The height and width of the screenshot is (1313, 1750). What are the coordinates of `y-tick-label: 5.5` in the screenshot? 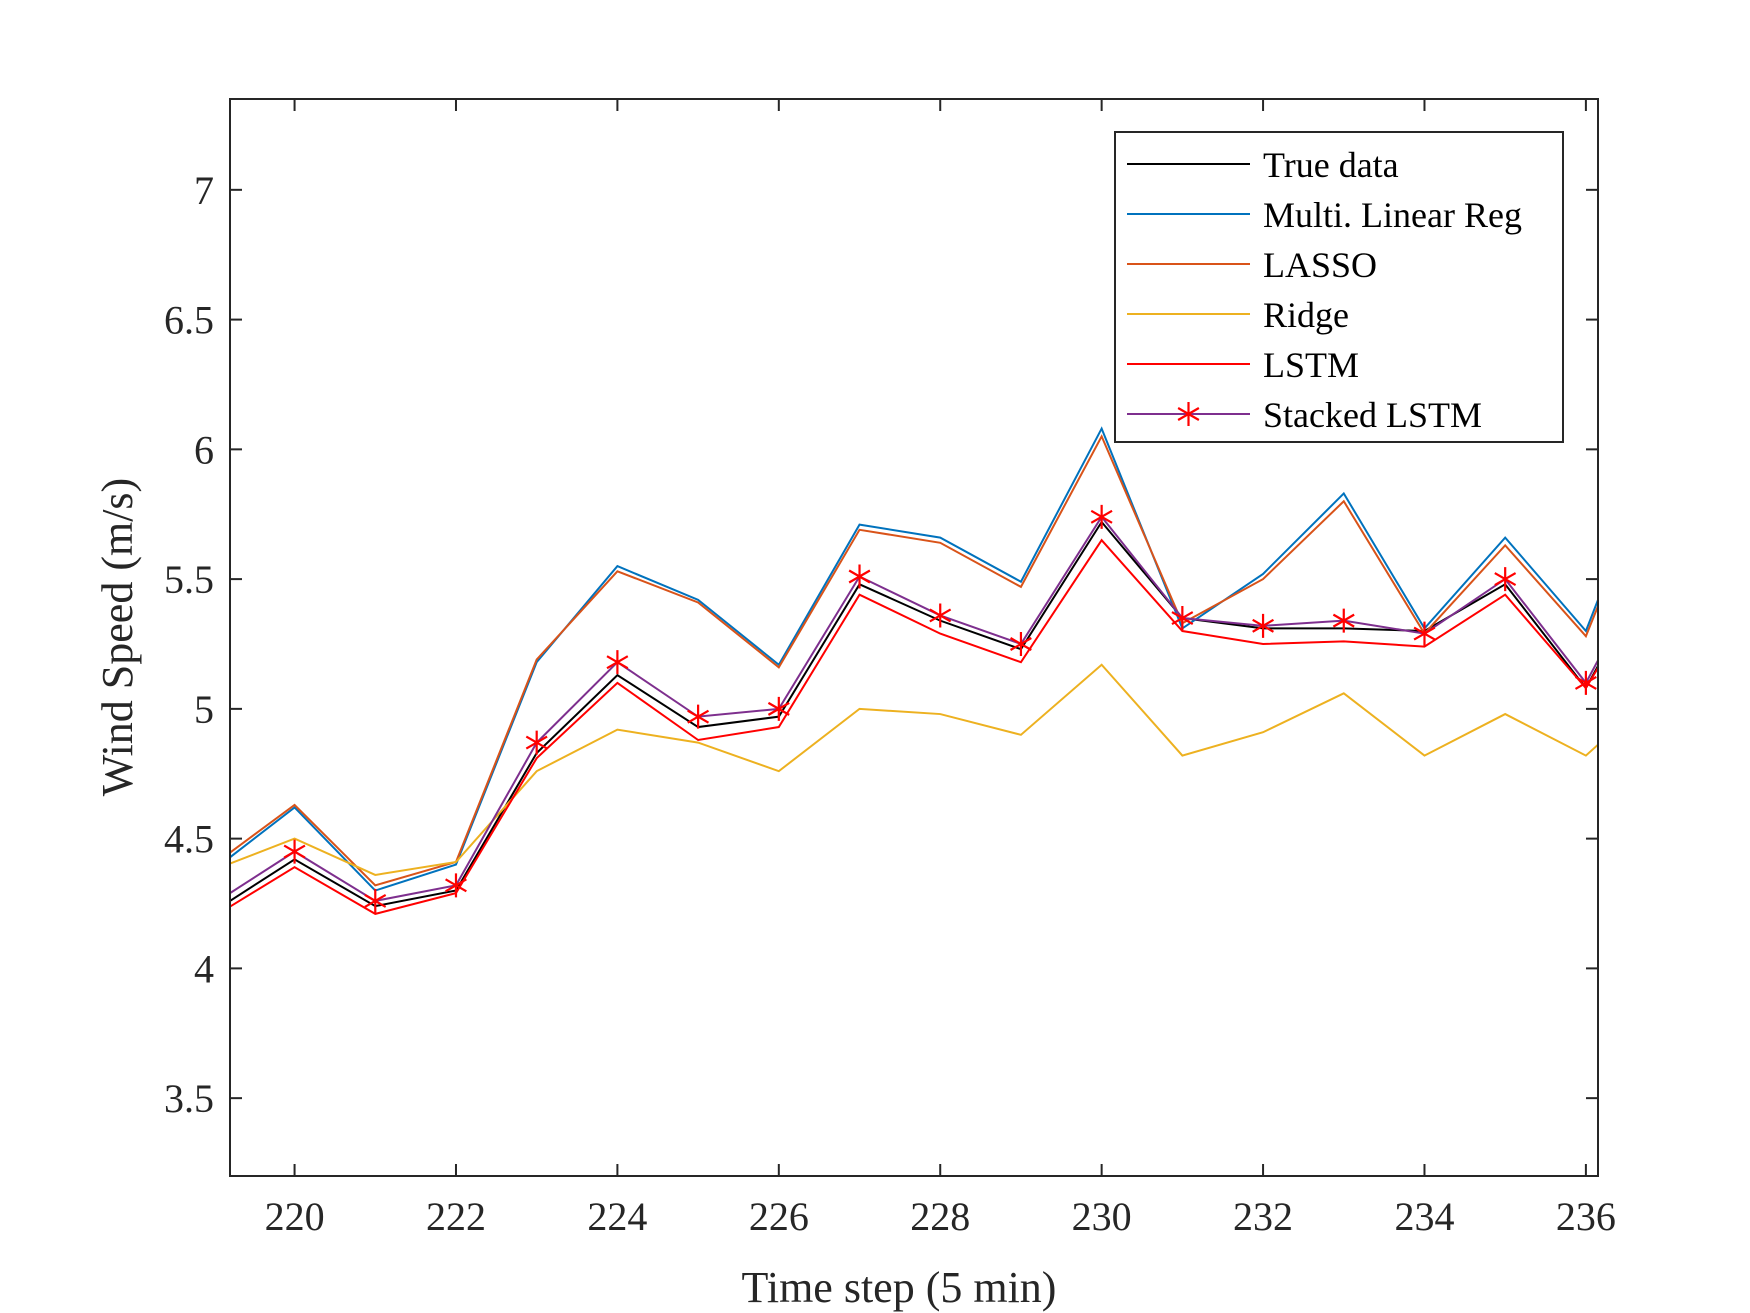 It's located at (189, 579).